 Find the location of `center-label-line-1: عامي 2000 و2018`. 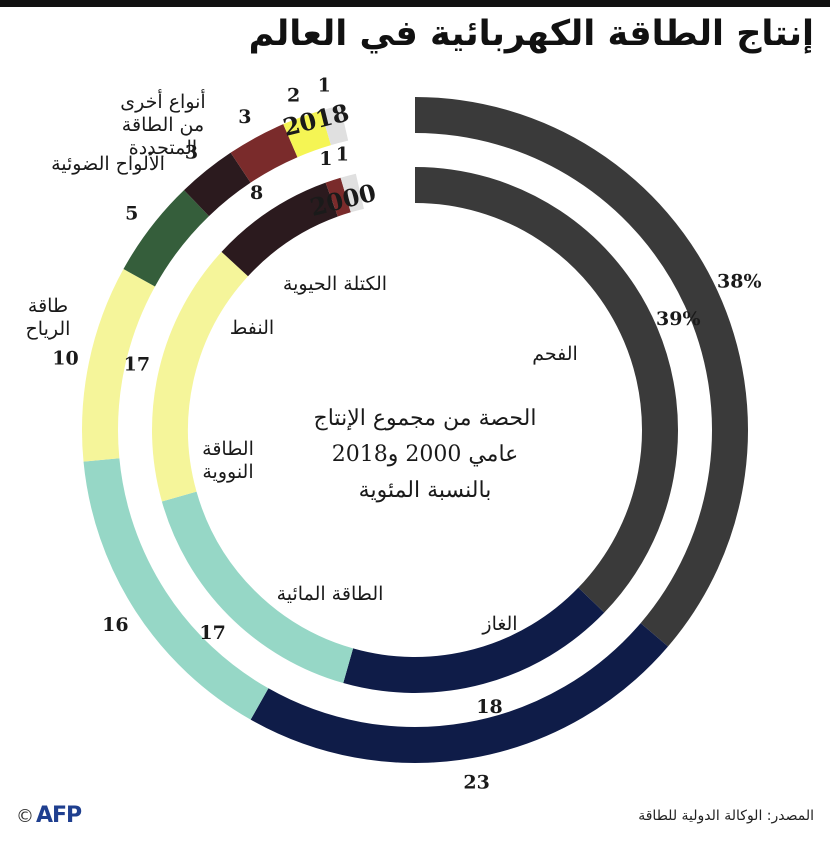

center-label-line-1: عامي 2000 و2018 is located at coordinates (425, 454).